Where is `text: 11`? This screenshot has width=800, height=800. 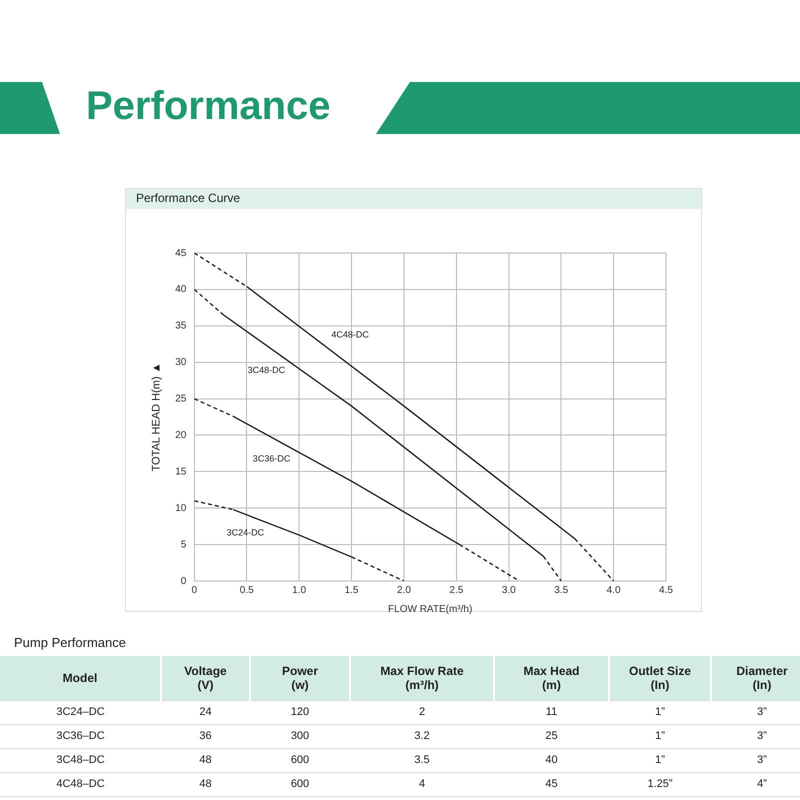 text: 11 is located at coordinates (551, 712).